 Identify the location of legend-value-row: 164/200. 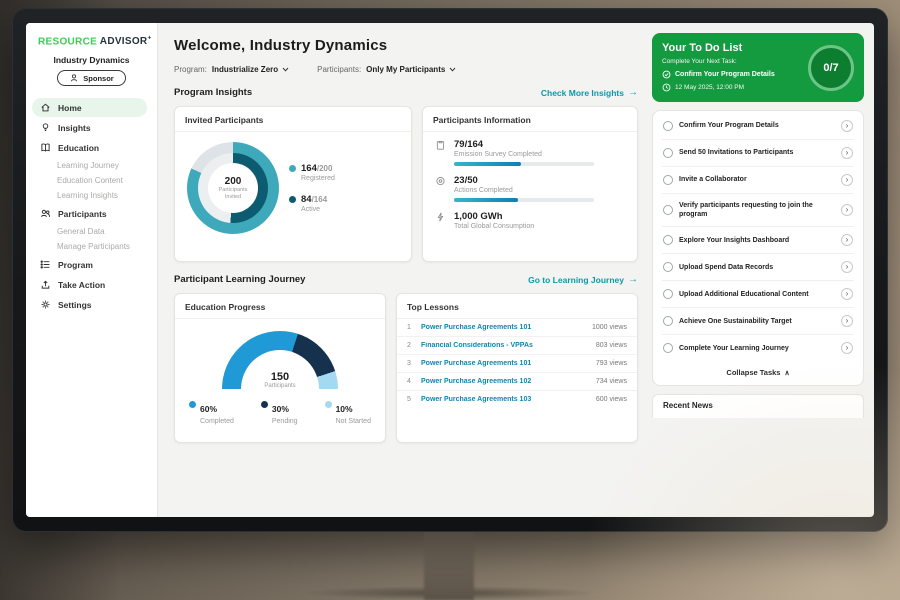
(318, 168).